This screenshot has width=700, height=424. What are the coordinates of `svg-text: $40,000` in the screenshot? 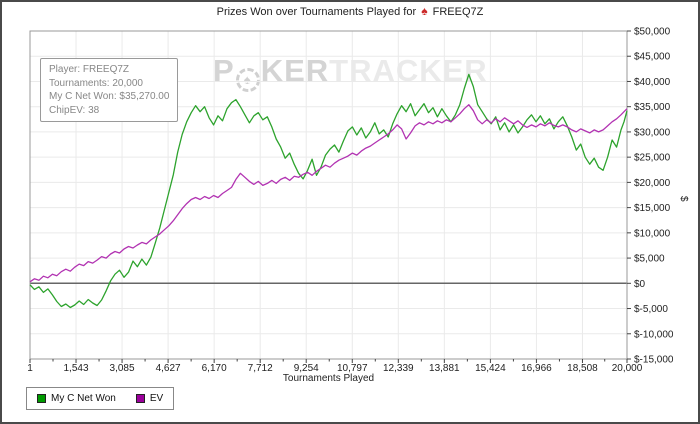 It's located at (652, 82).